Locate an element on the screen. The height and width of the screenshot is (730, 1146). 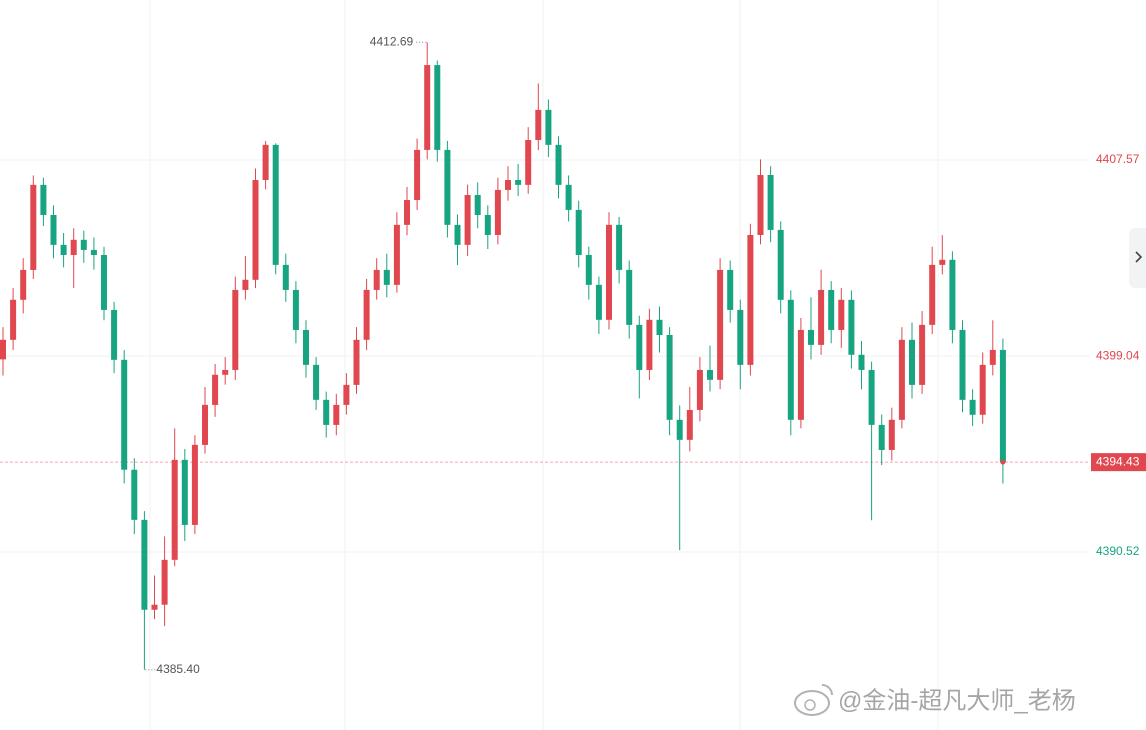
chevron-icon is located at coordinates (1139, 257).